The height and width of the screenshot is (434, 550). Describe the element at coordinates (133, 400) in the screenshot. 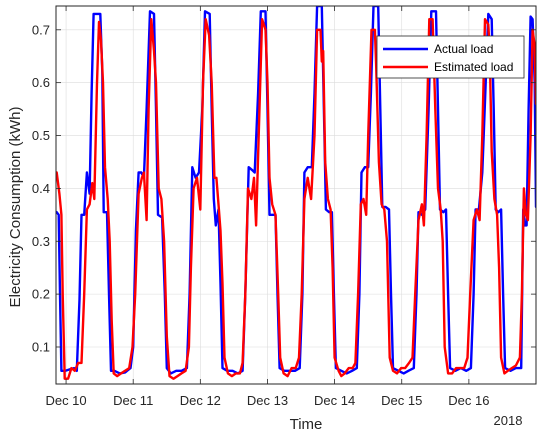

I see `x-tick-label: Dec 11` at that location.